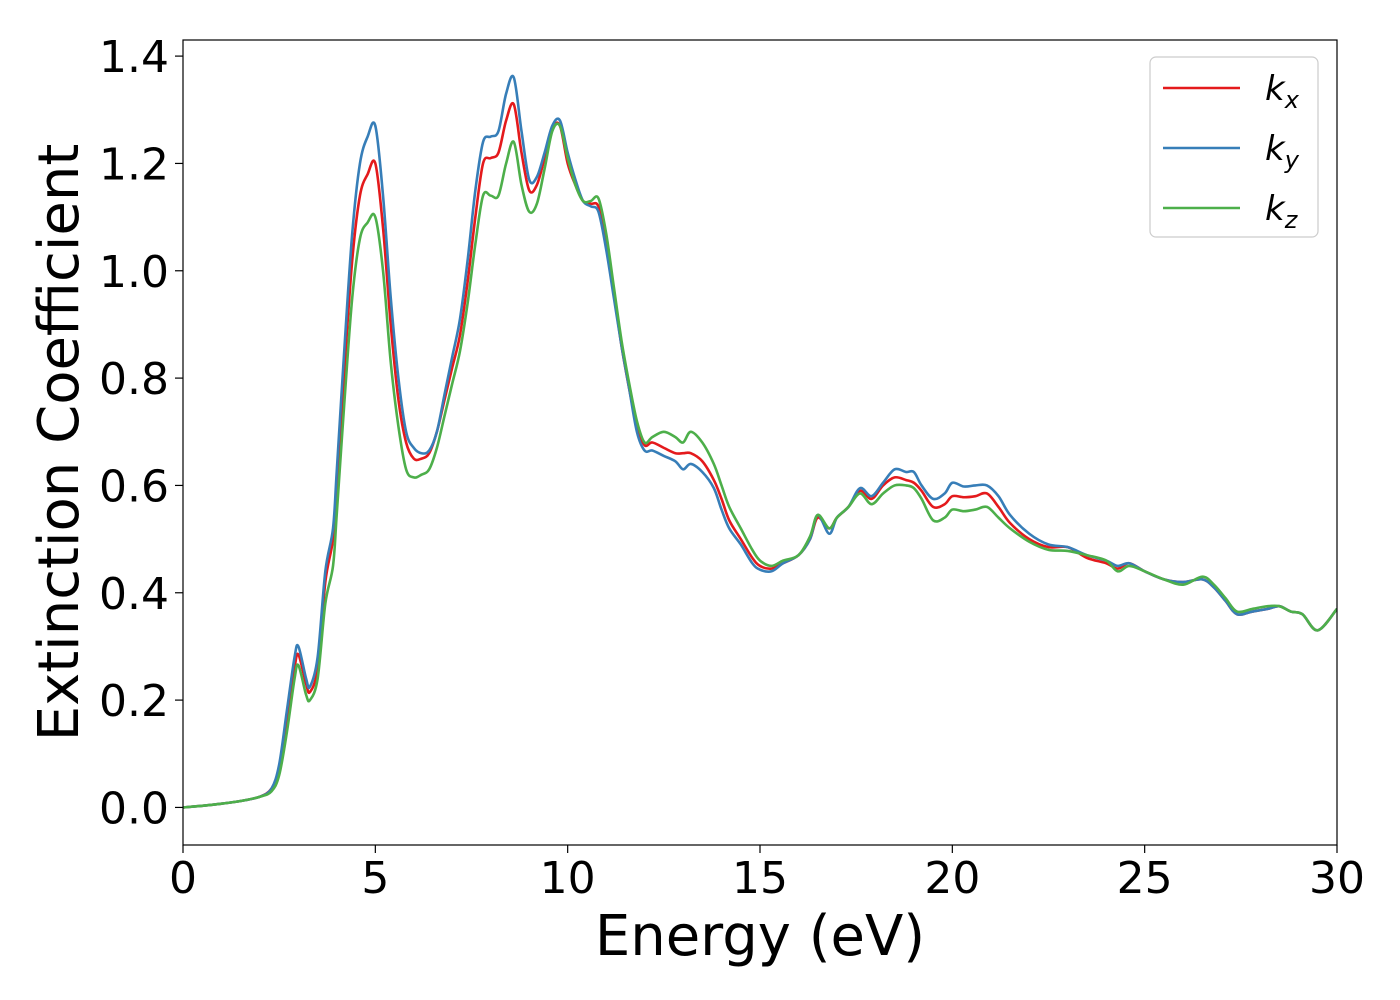 The width and height of the screenshot is (1400, 1000). What do you see at coordinates (134, 701) in the screenshot?
I see `y-tick-label: 0.2` at bounding box center [134, 701].